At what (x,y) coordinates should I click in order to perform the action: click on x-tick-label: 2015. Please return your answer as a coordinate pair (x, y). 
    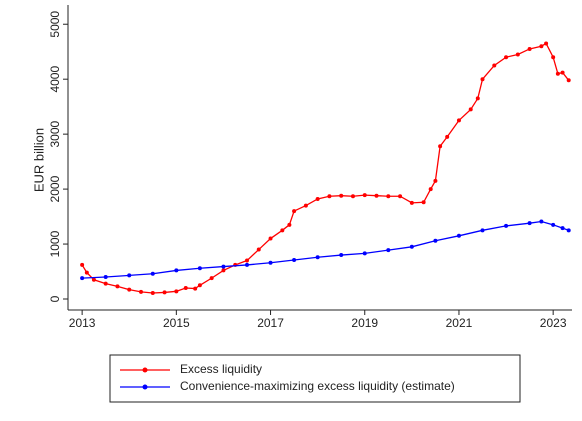
    Looking at the image, I should click on (176, 323).